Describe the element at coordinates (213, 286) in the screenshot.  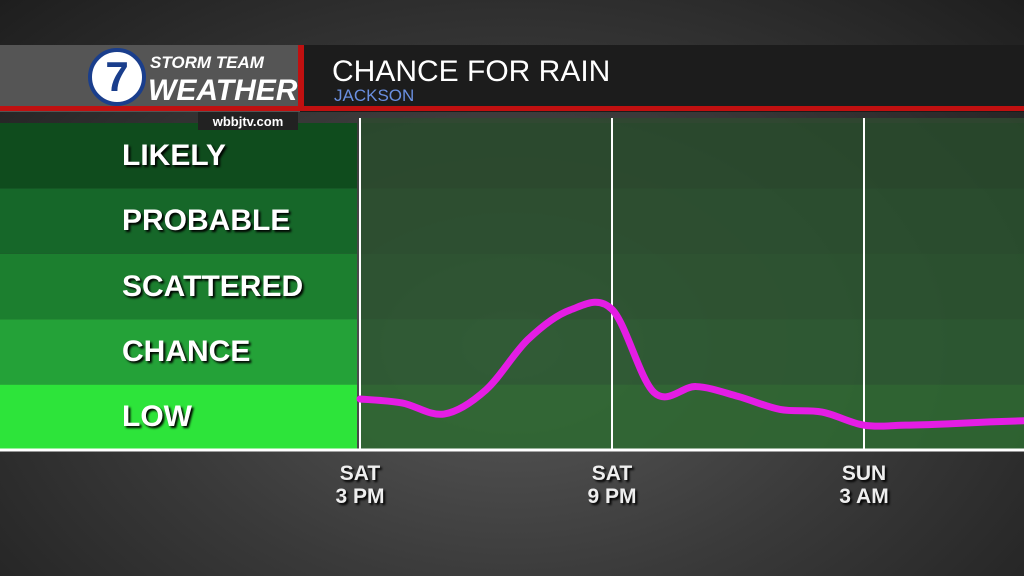
I see `y-tick-label: SCATTERED` at that location.